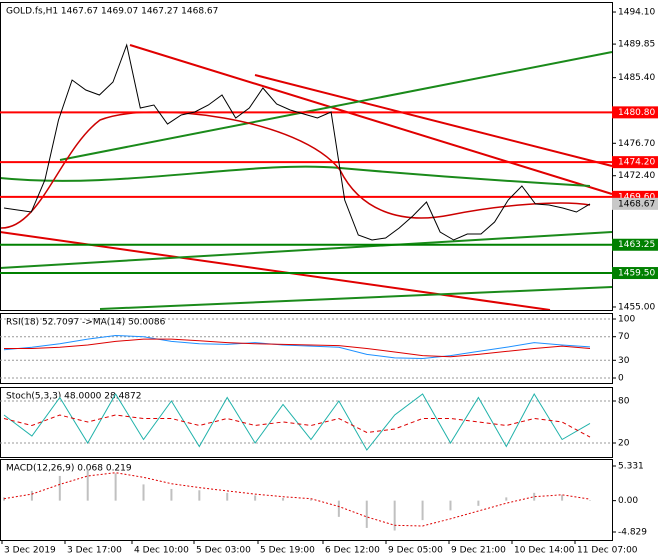 The height and width of the screenshot is (560, 660). What do you see at coordinates (636, 45) in the screenshot?
I see `y-tick-label: 1489.85` at bounding box center [636, 45].